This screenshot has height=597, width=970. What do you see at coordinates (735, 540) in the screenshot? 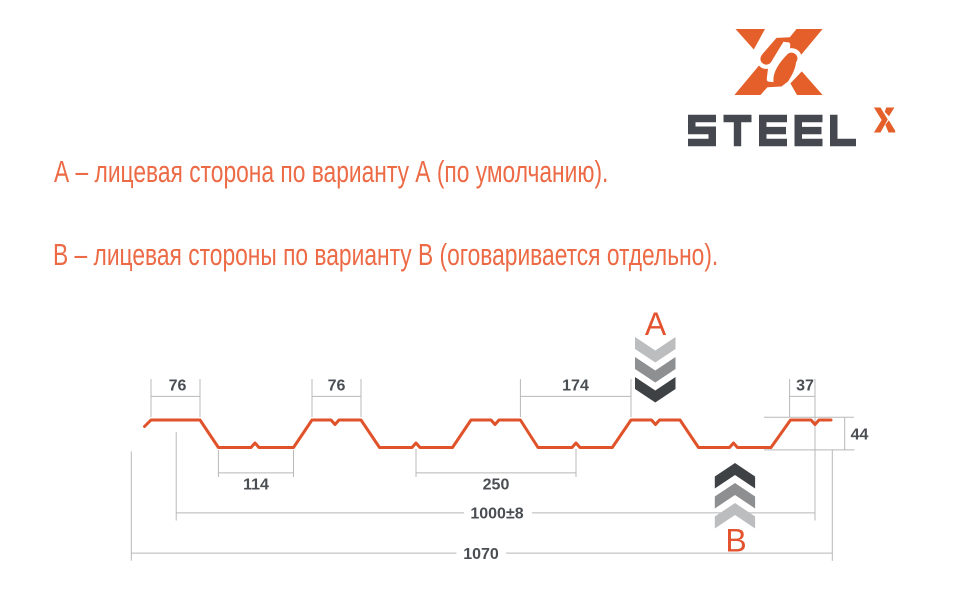
I see `svg-text: В` at bounding box center [735, 540].